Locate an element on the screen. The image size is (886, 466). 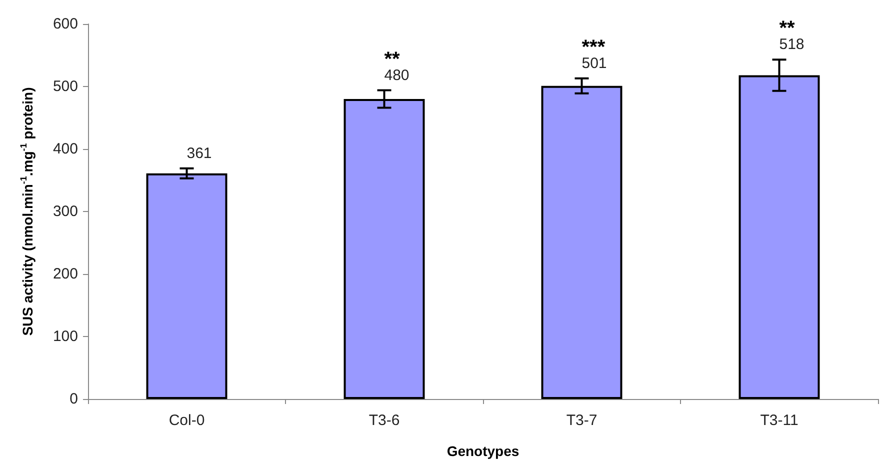
y-tick-label: 200 is located at coordinates (65, 274).